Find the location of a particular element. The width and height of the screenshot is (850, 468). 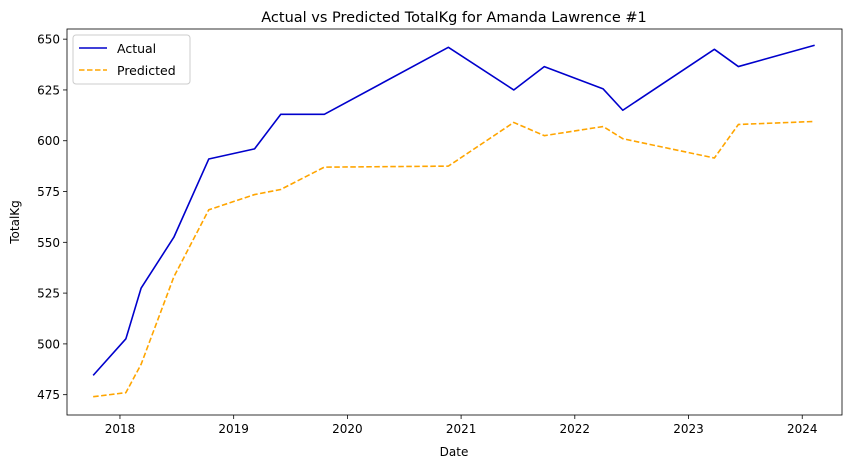

y-tick-label: 525 is located at coordinates (48, 294).